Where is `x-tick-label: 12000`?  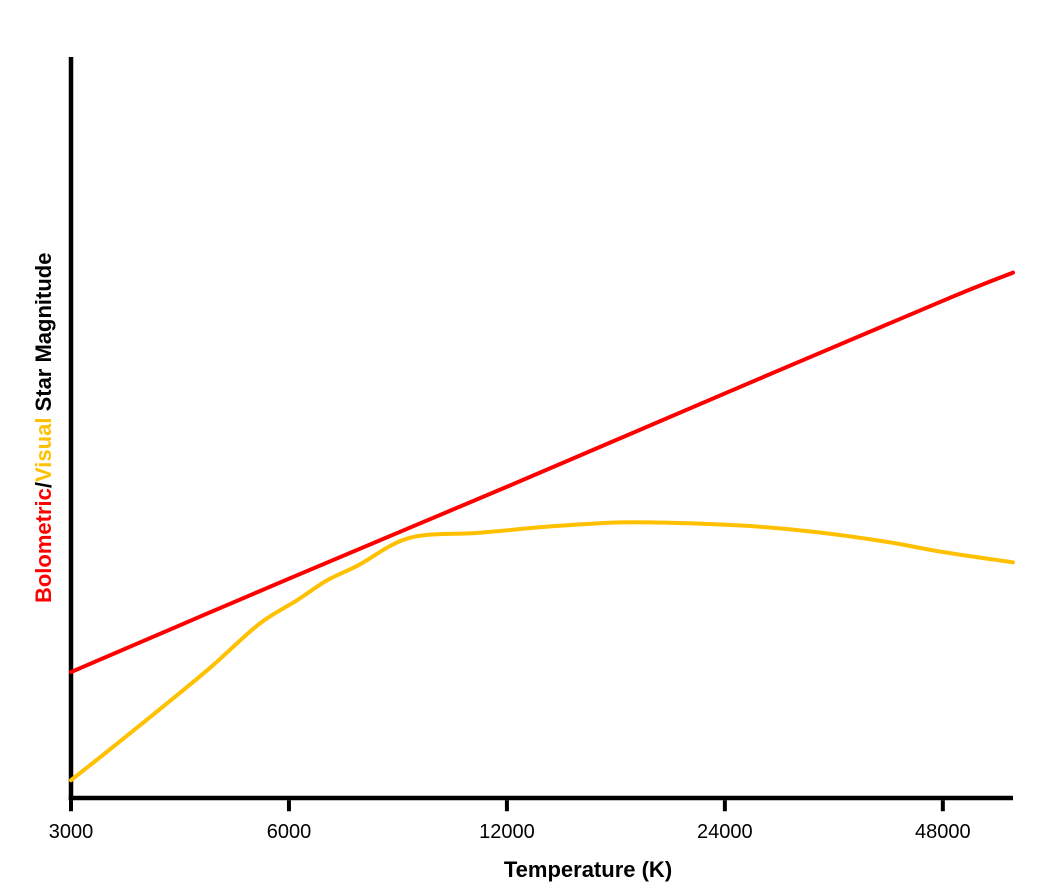
x-tick-label: 12000 is located at coordinates (507, 832).